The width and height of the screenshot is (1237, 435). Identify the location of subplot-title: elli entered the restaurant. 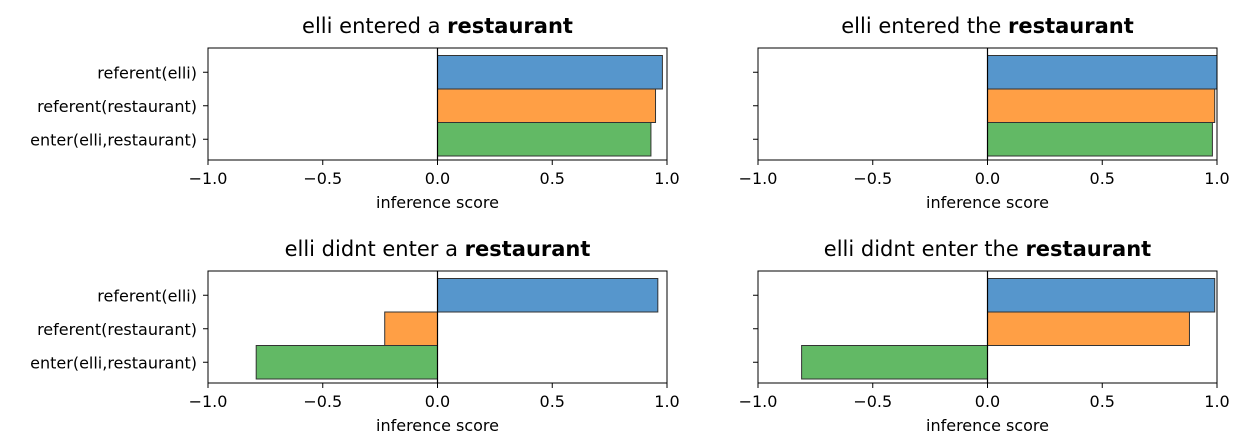
(987, 26).